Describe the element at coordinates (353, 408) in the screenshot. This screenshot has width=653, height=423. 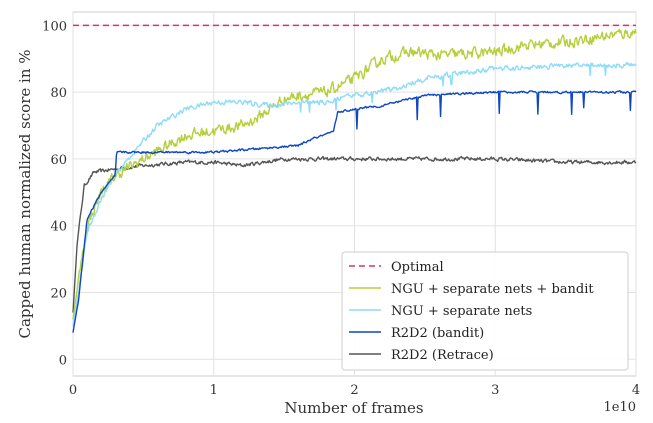
I see `x-axis-label: Number of frames` at that location.